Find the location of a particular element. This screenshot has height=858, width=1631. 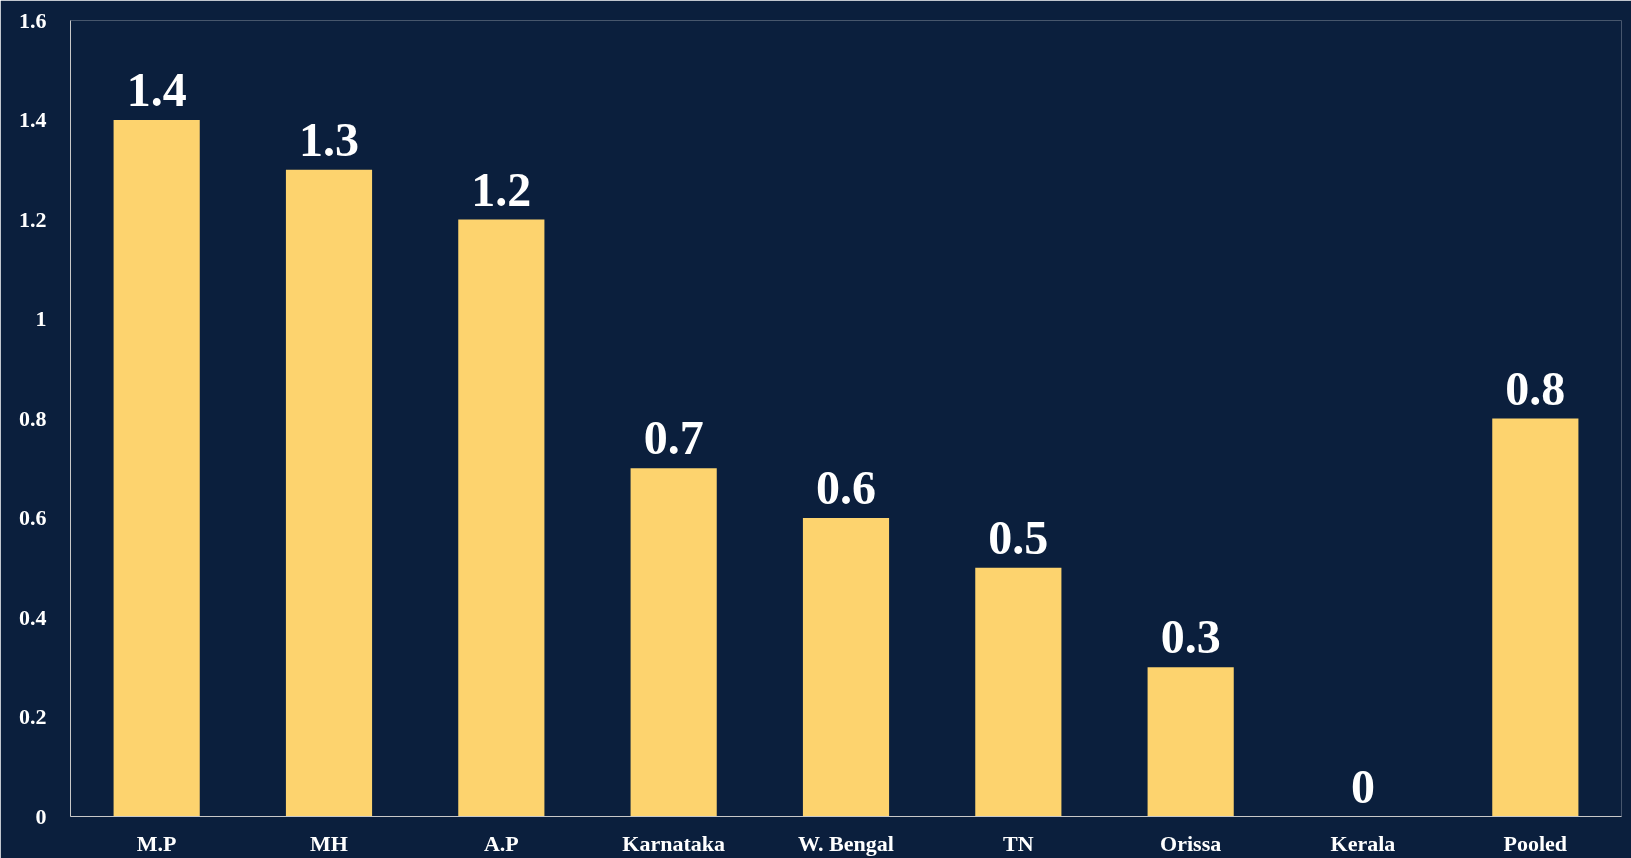

data-label: 0.8 is located at coordinates (1535, 388).